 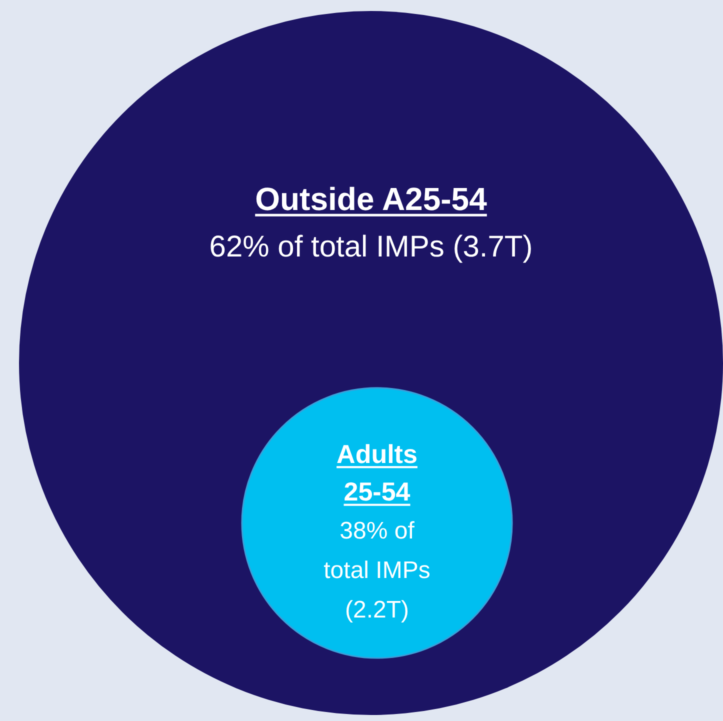 What do you see at coordinates (377, 570) in the screenshot?
I see `data-label: 38% of total IMPs (2.2T)` at bounding box center [377, 570].